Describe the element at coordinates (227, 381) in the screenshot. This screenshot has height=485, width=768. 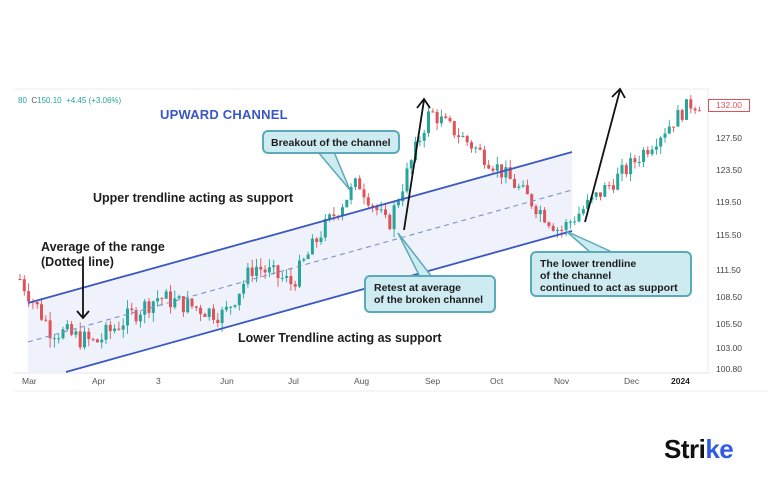
I see `x-tick-jun: Jun` at that location.